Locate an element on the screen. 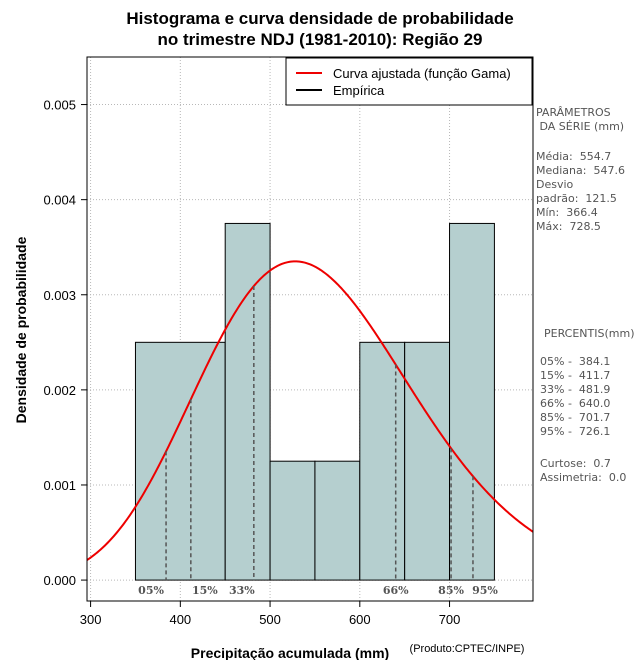  x-axis-label: Precipitação acumulada (mm) is located at coordinates (290, 652).